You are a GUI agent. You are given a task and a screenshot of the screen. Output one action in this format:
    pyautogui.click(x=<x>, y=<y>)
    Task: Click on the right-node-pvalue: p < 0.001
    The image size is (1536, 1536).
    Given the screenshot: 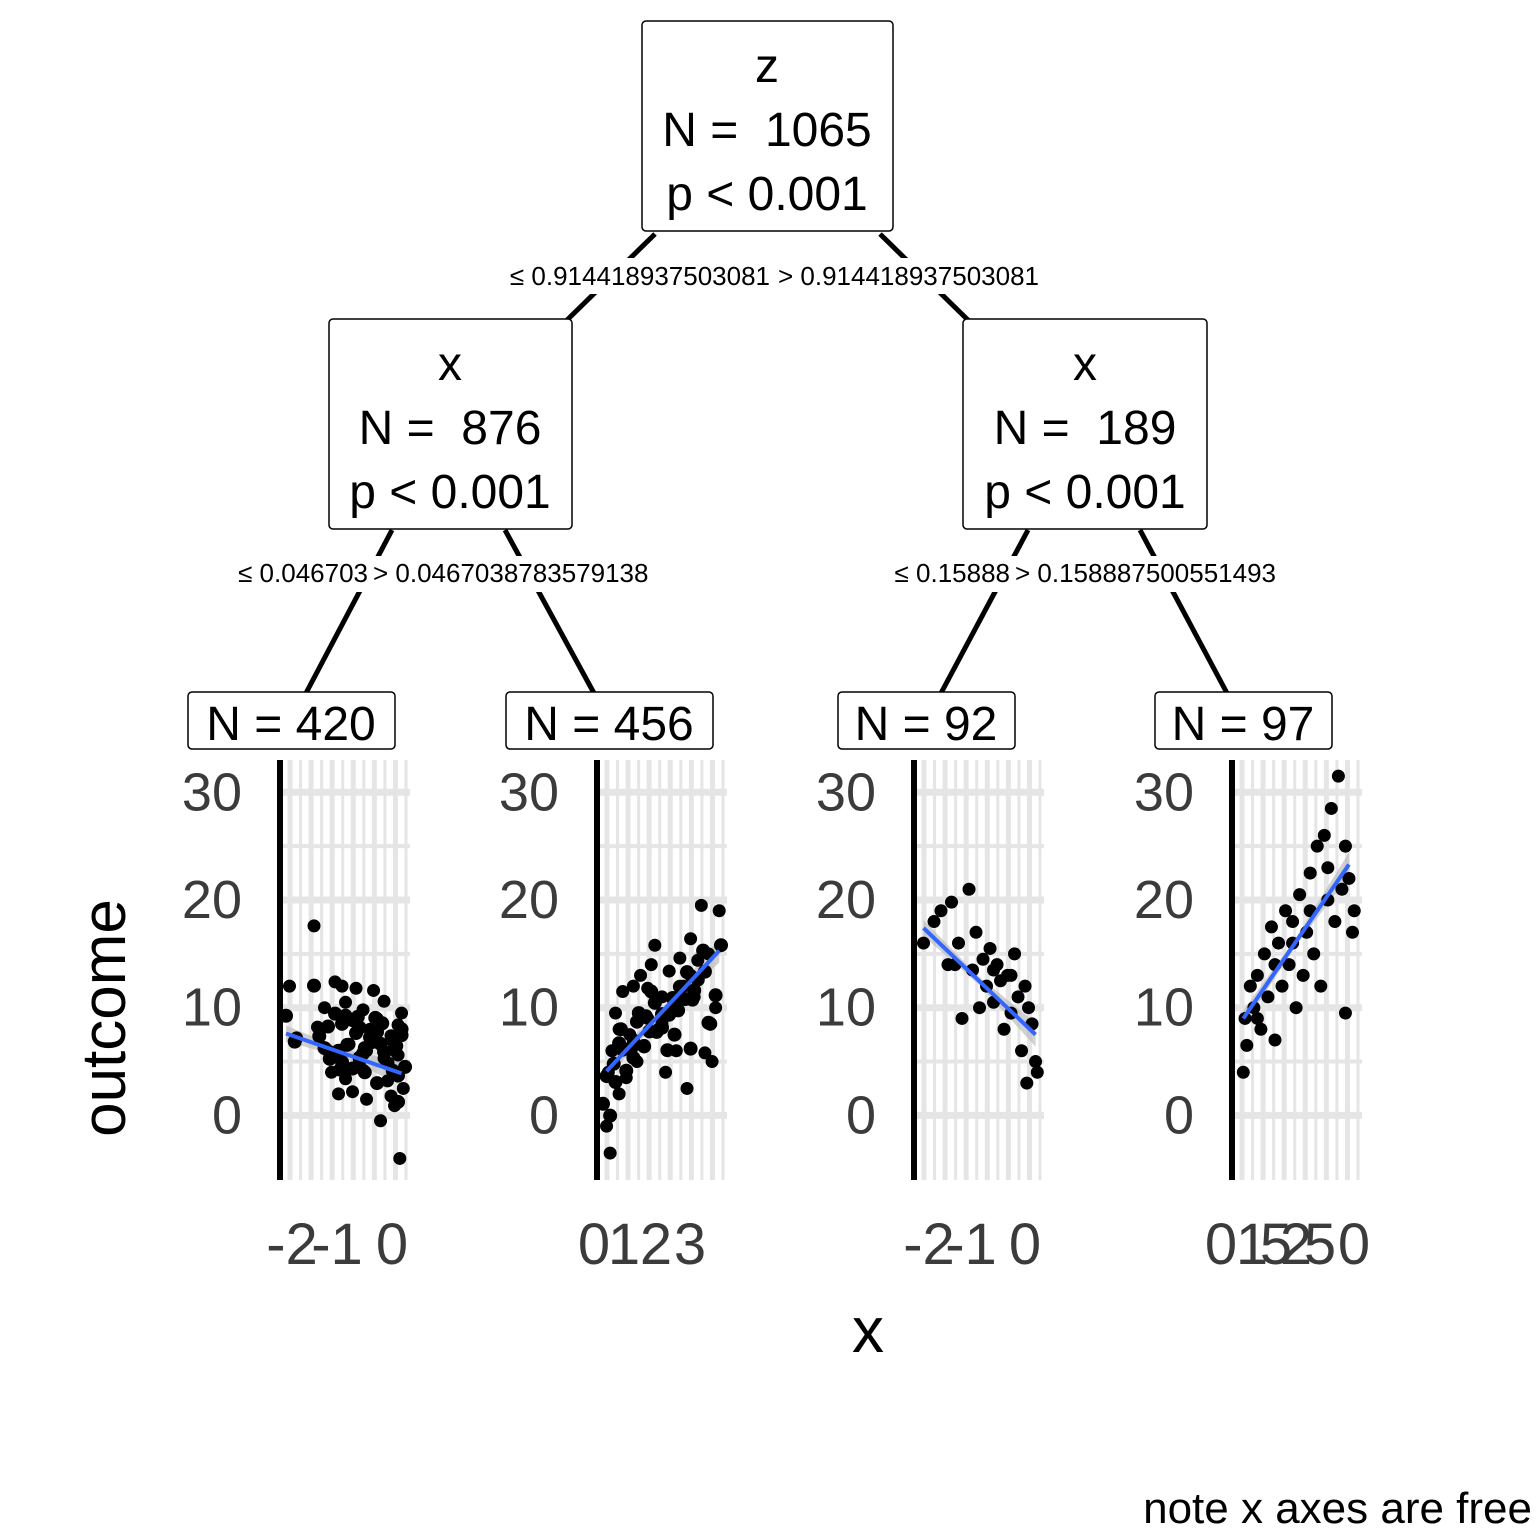 What is the action you would take?
    pyautogui.click(x=1085, y=492)
    